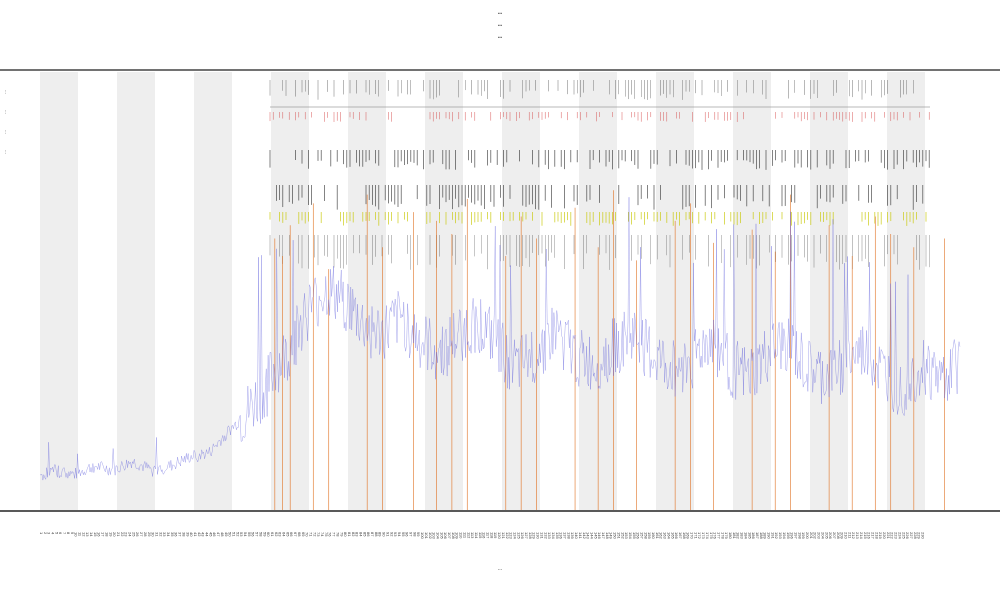 The image size is (1000, 600). What do you see at coordinates (568, 535) in the screenshot?
I see `x-tick-label: 138` at bounding box center [568, 535].